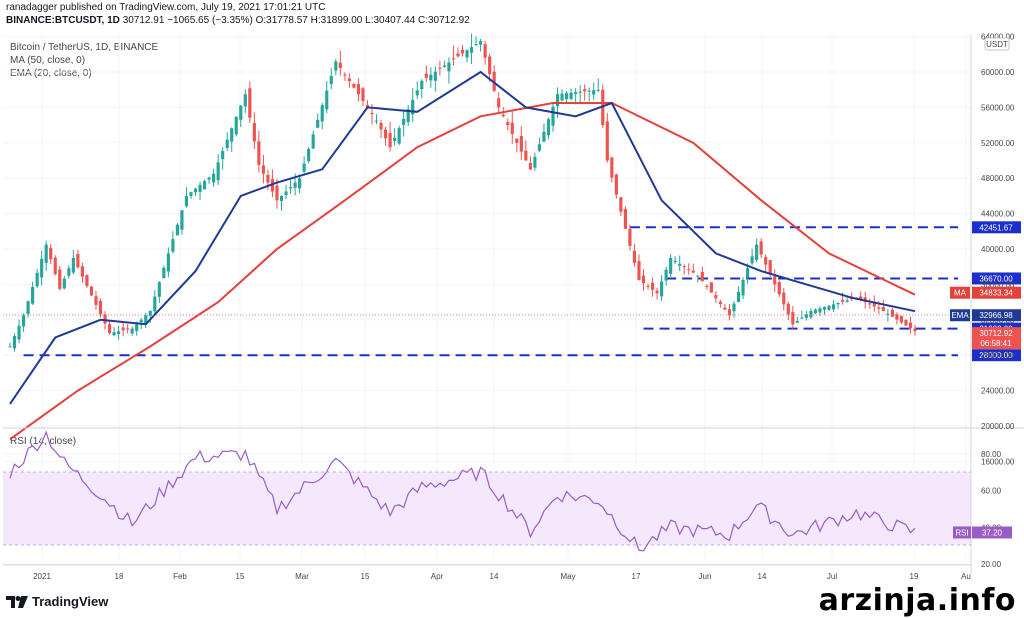 The width and height of the screenshot is (1024, 618). Describe the element at coordinates (991, 491) in the screenshot. I see `rsi-tick: 60.00` at that location.